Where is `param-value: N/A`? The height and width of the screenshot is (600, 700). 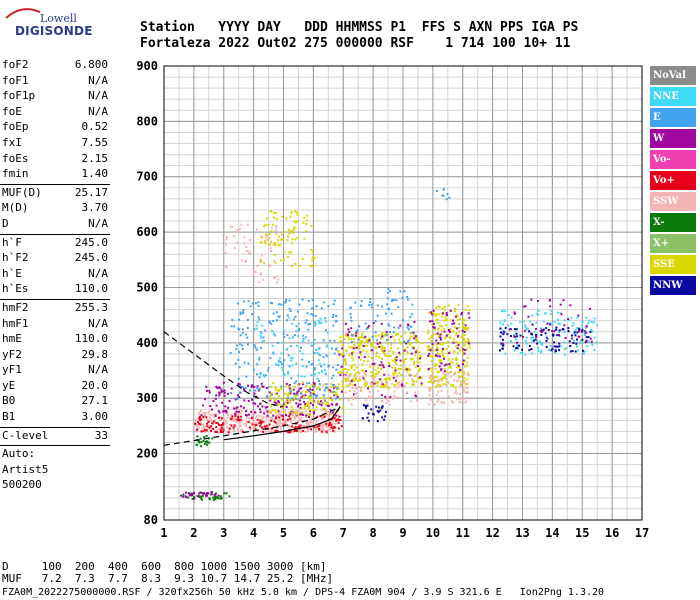
param-value: N/A is located at coordinates (98, 96).